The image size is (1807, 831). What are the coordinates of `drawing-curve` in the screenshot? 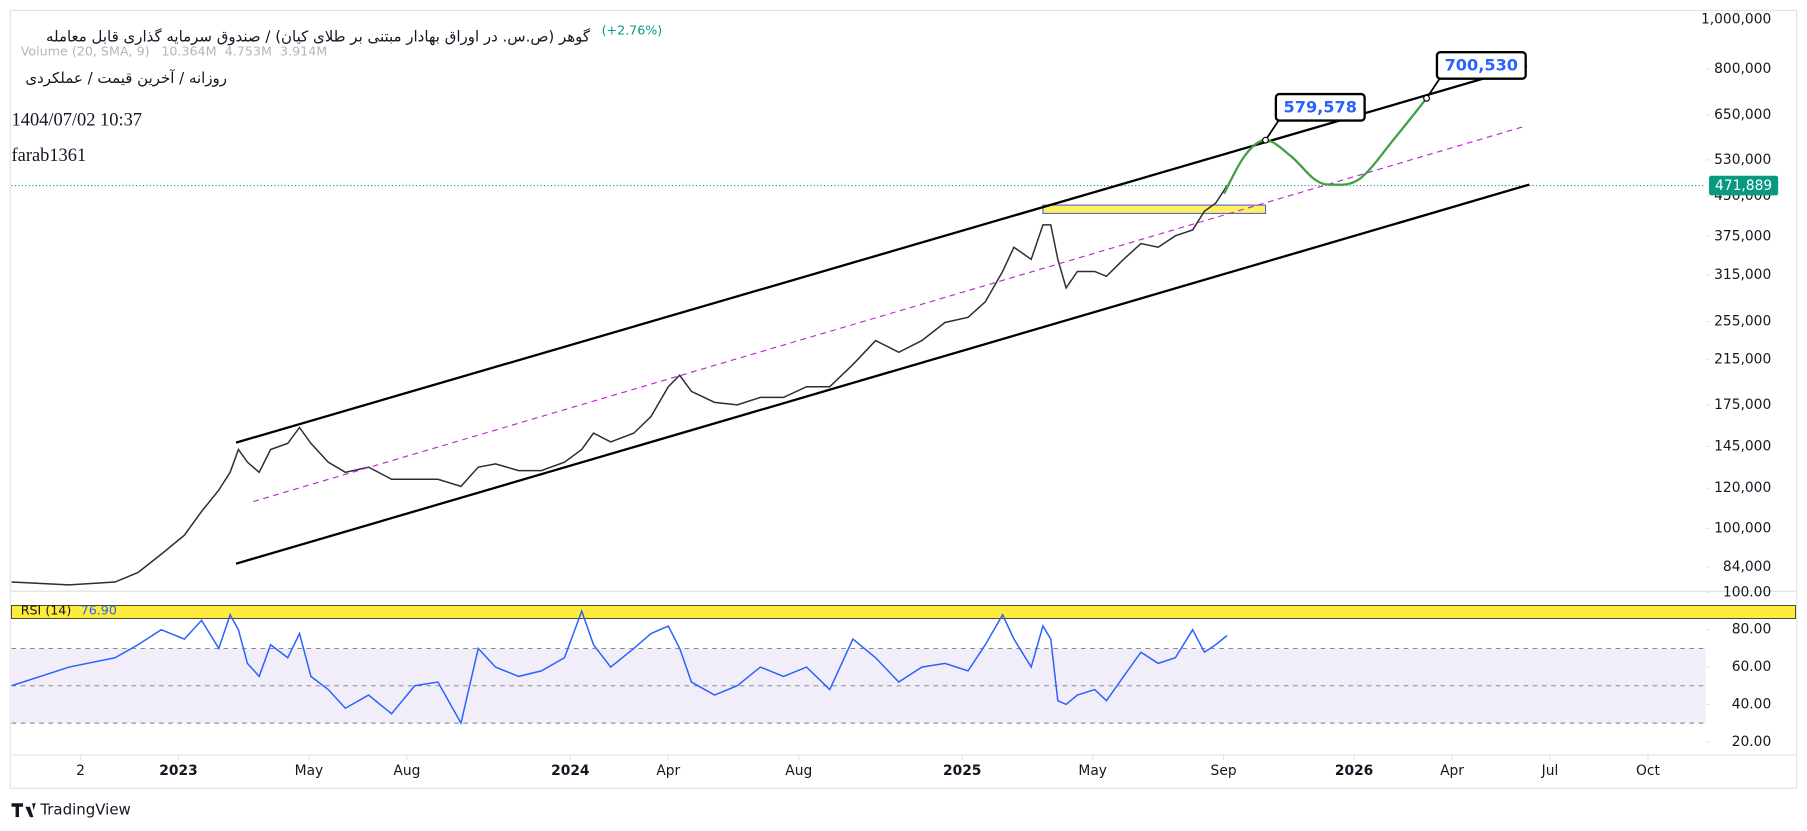 It's located at (1325, 146).